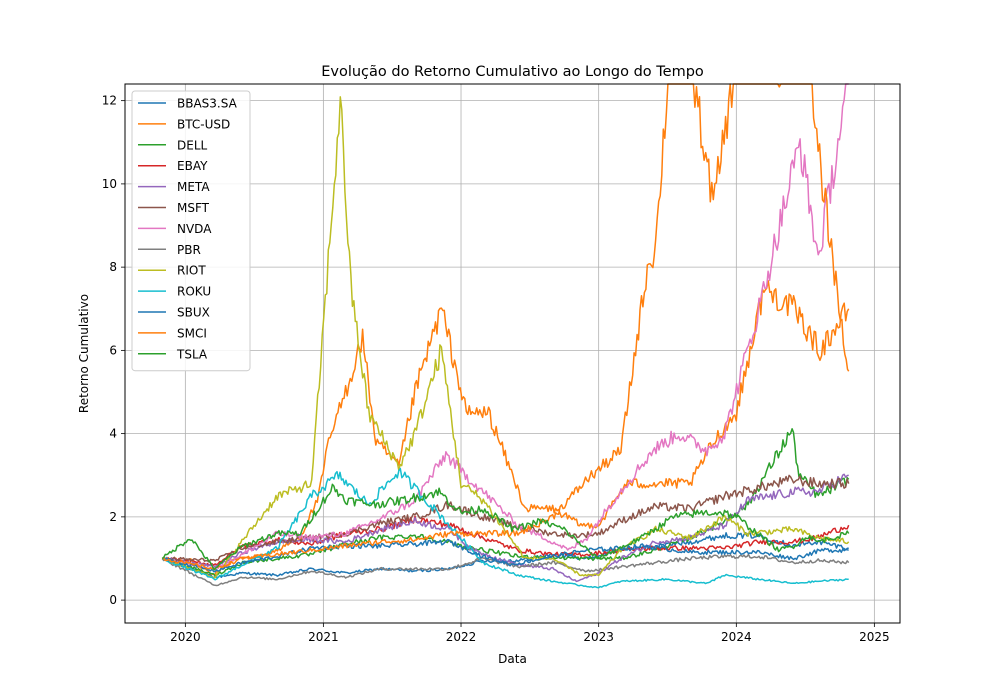  What do you see at coordinates (113, 434) in the screenshot?
I see `y-tick-label: 4` at bounding box center [113, 434].